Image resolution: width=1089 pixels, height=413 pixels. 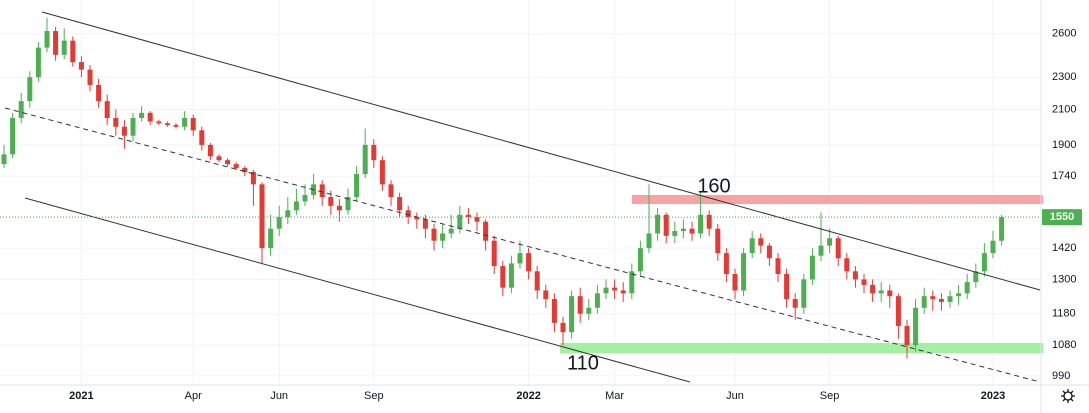 I want to click on last-price-label: 1550, so click(x=1062, y=217).